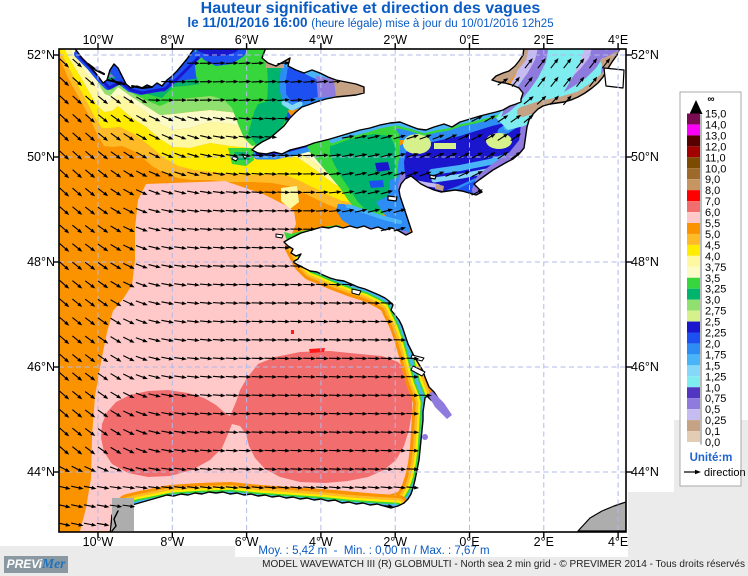 The image size is (748, 576). What do you see at coordinates (712, 323) in the screenshot?
I see `svg-text: 2,5` at bounding box center [712, 323].